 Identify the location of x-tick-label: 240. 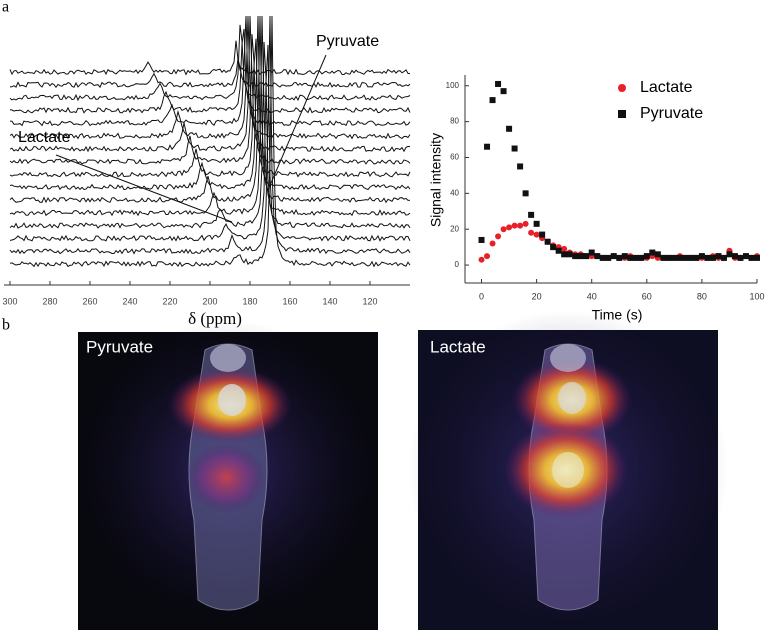
(129, 301).